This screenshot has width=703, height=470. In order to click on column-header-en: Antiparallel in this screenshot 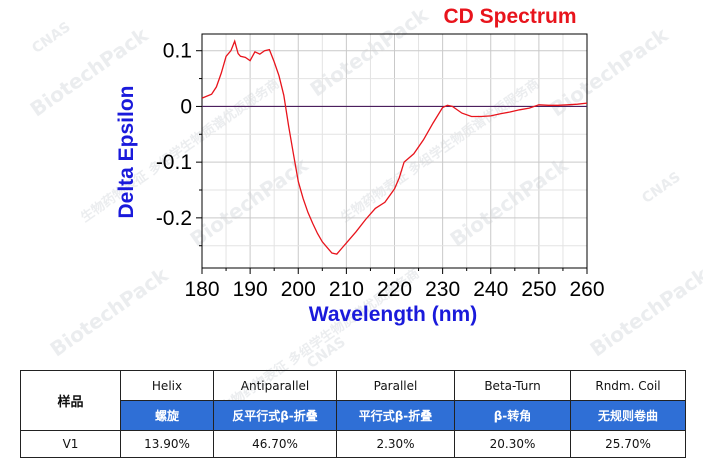, I will do `click(275, 385)`.